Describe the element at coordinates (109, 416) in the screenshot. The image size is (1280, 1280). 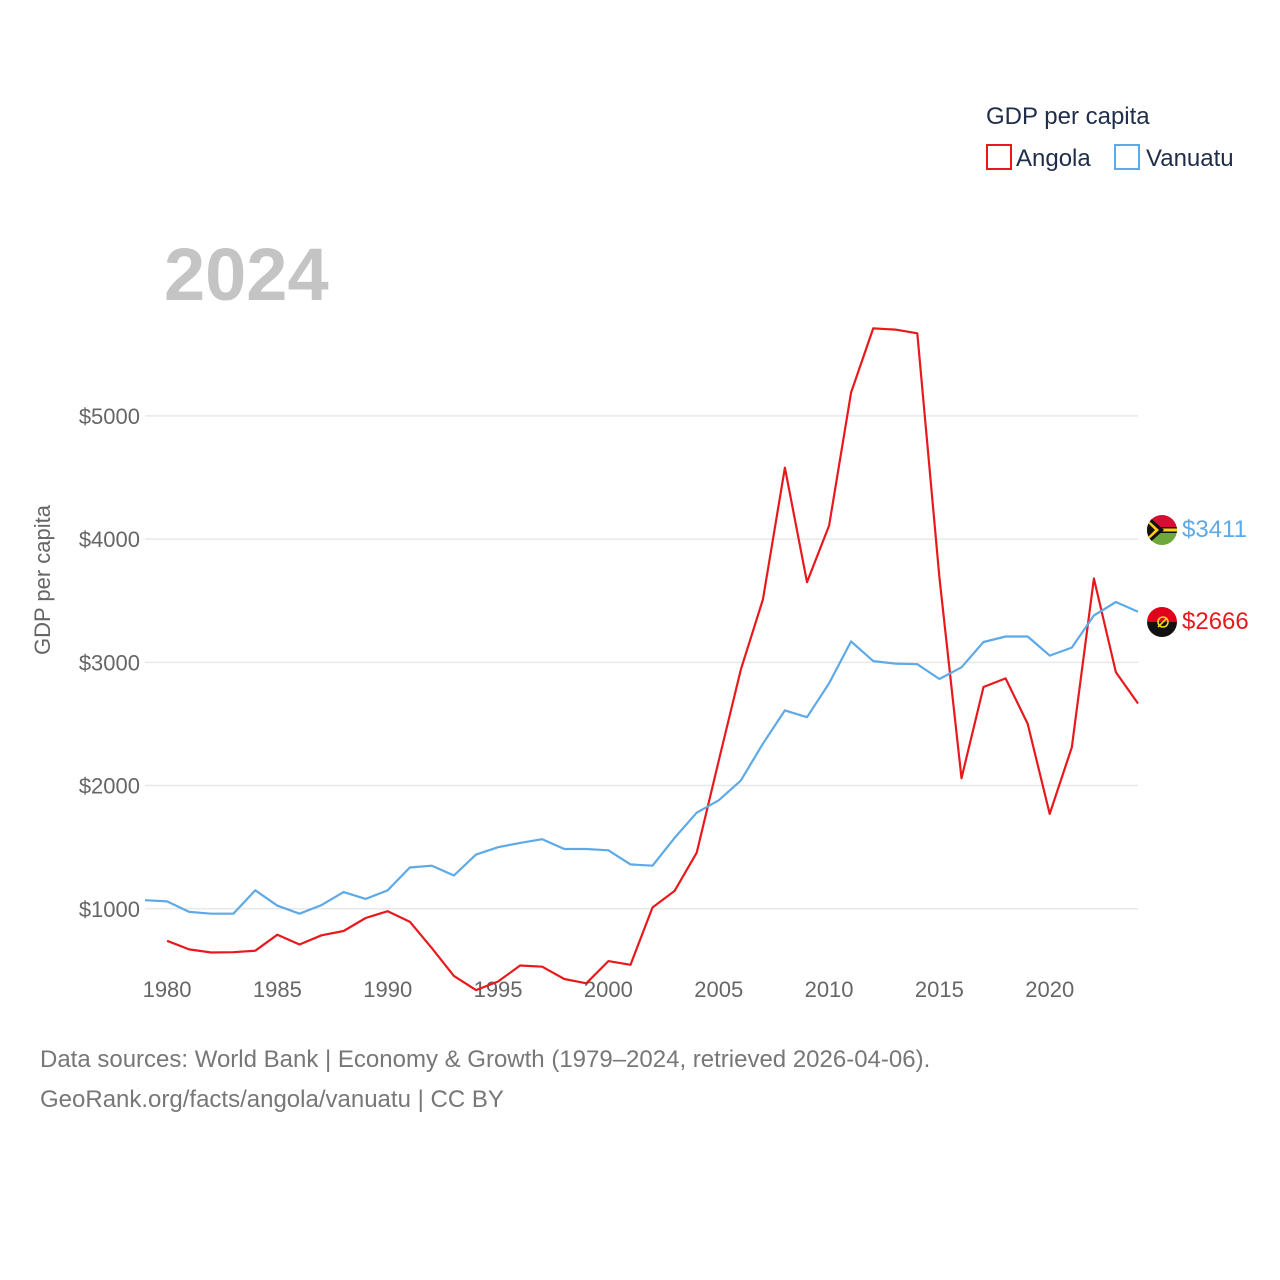
I see `y-tick-label: $5000` at that location.